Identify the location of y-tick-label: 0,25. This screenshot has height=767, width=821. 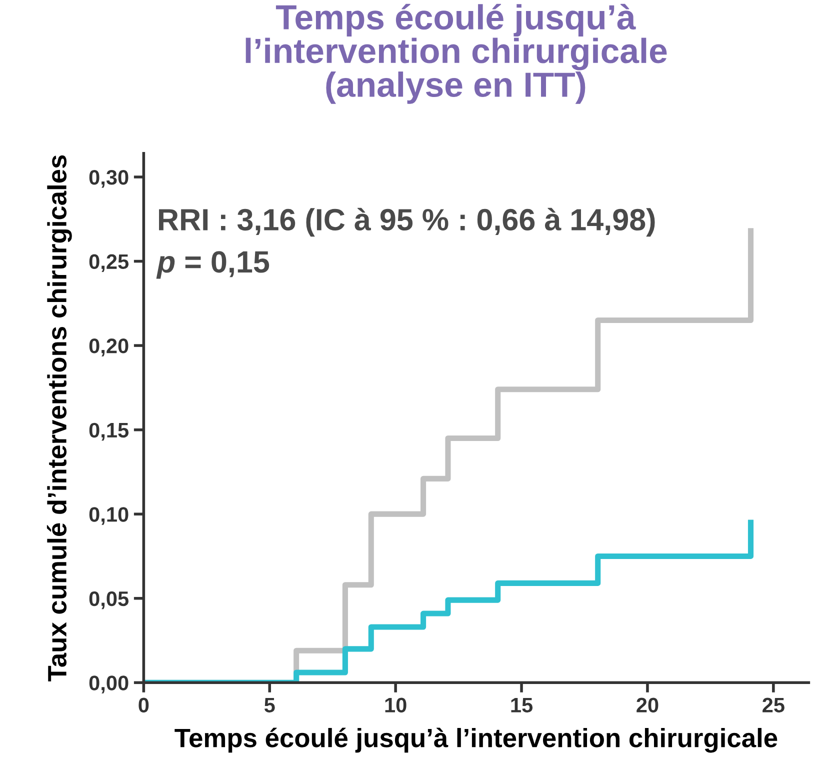
(109, 263).